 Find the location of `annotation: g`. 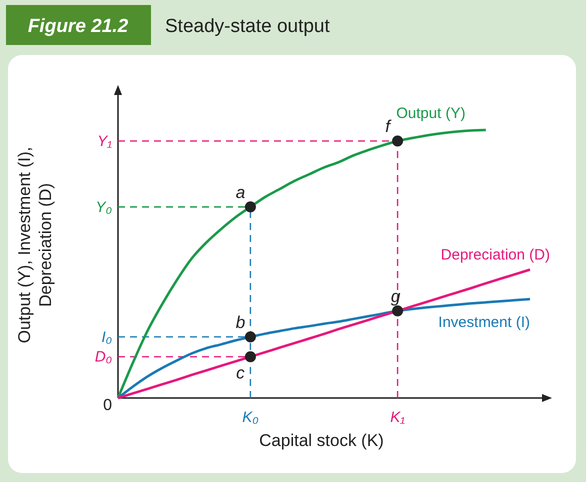

annotation: g is located at coordinates (395, 296).